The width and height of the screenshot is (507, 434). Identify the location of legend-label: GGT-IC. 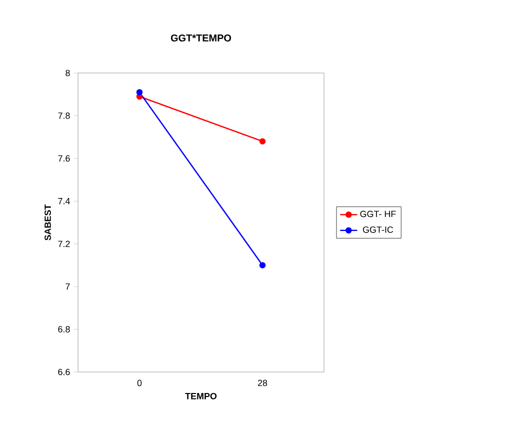
(378, 229).